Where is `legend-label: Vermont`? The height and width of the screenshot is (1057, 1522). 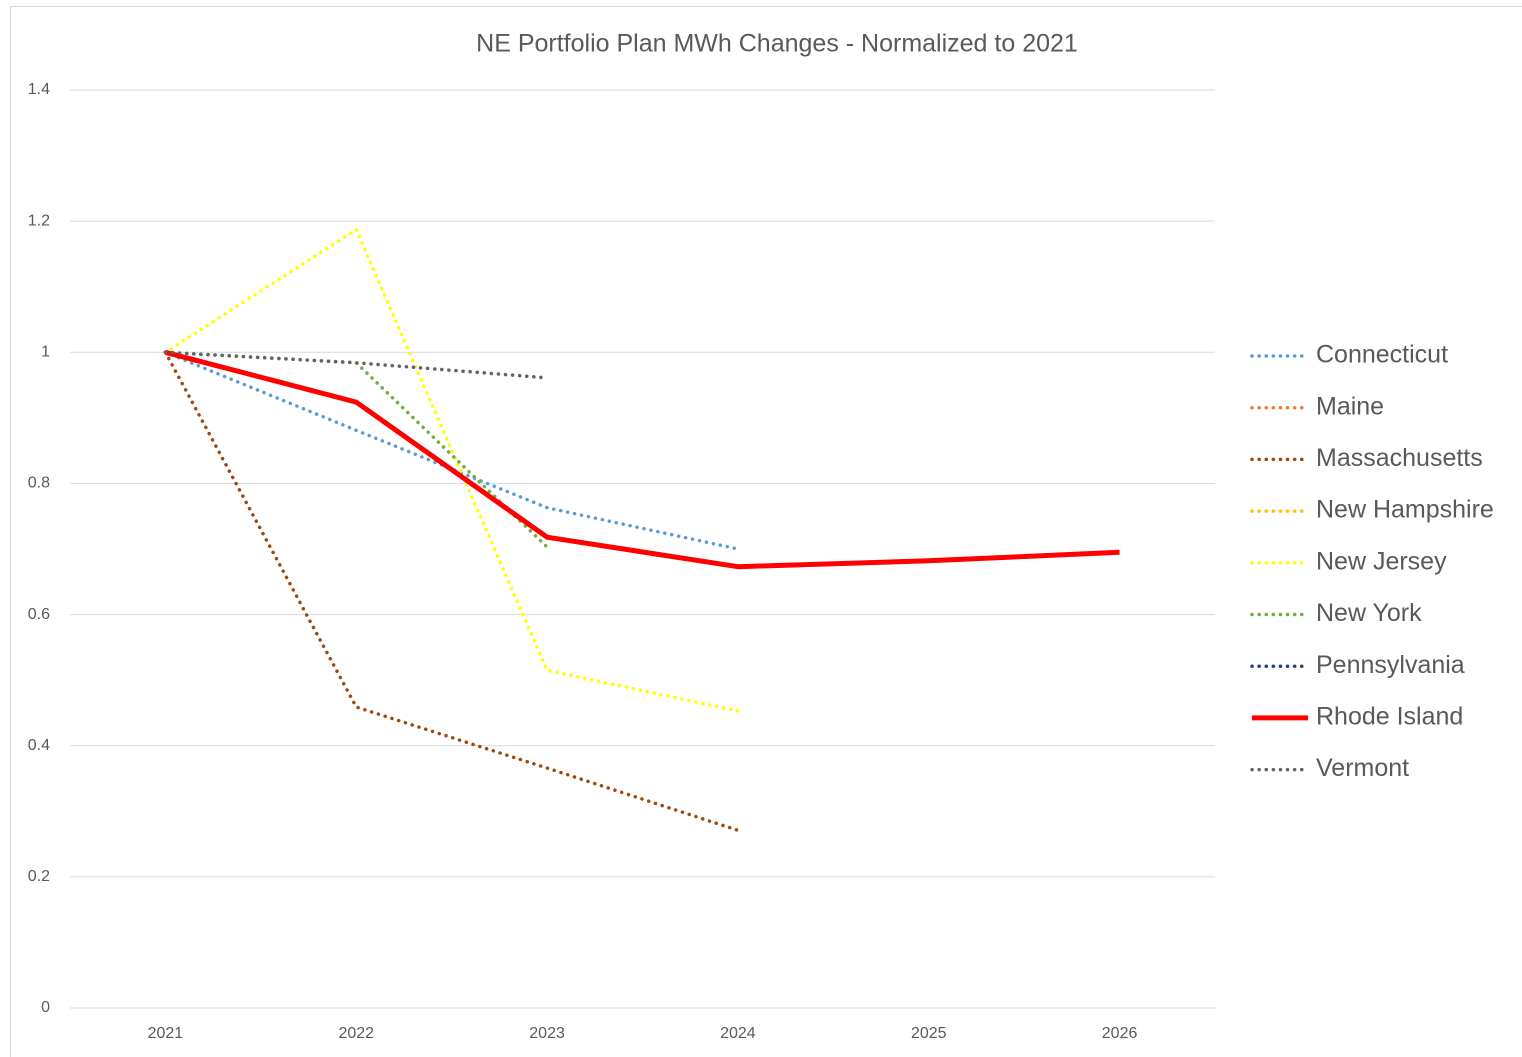 legend-label: Vermont is located at coordinates (1362, 768).